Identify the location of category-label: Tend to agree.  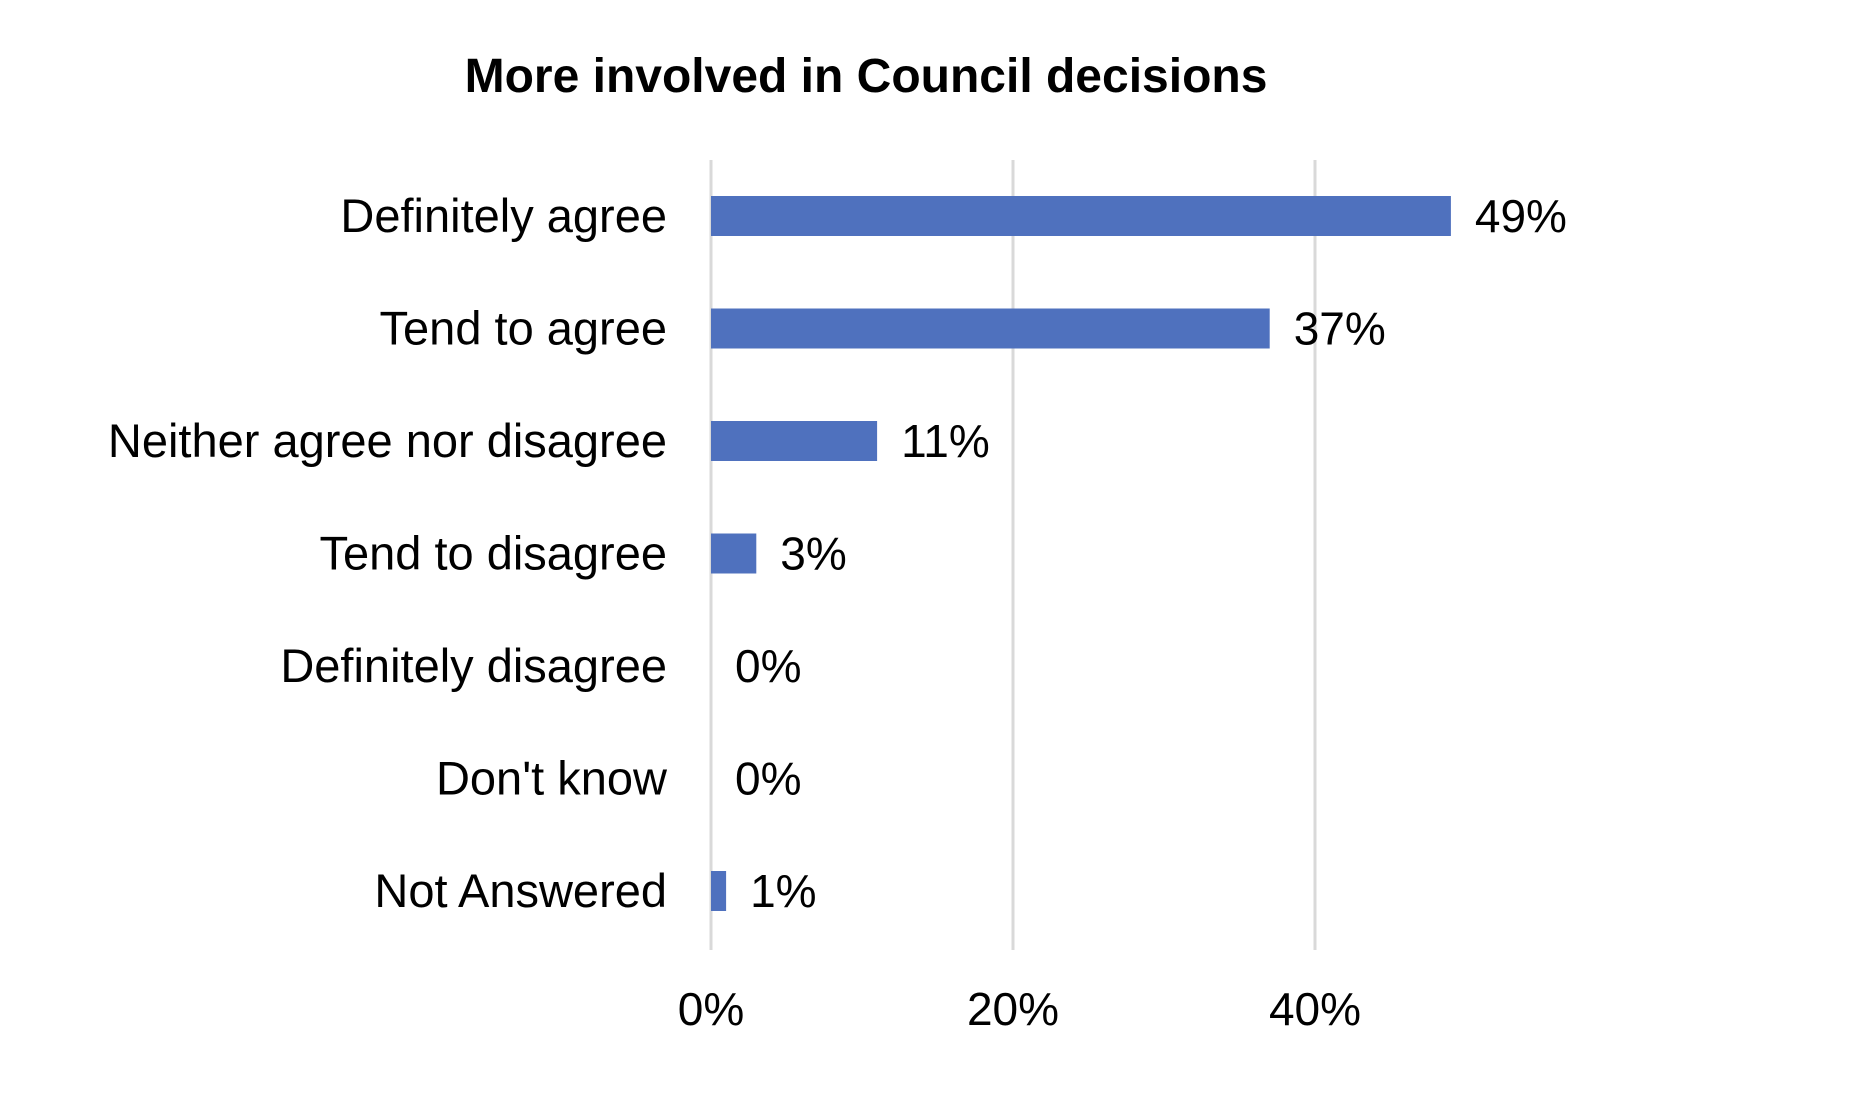
(523, 328).